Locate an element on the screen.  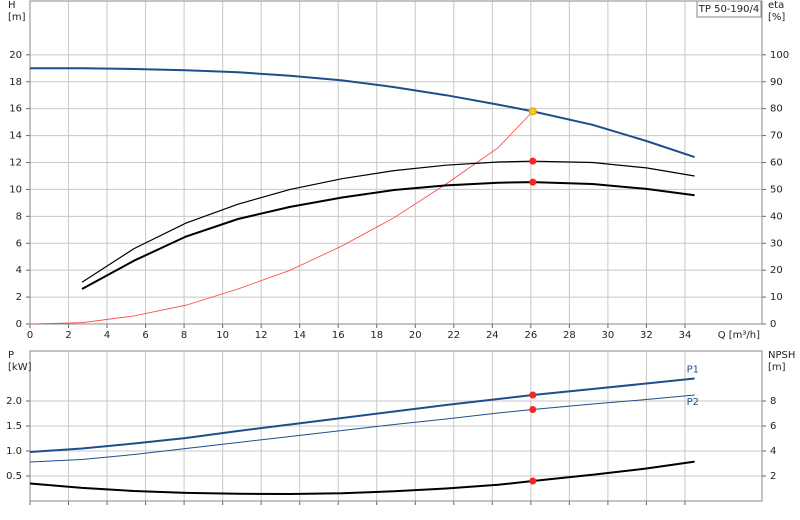
y-tick-label: 6 is located at coordinates (19, 243).